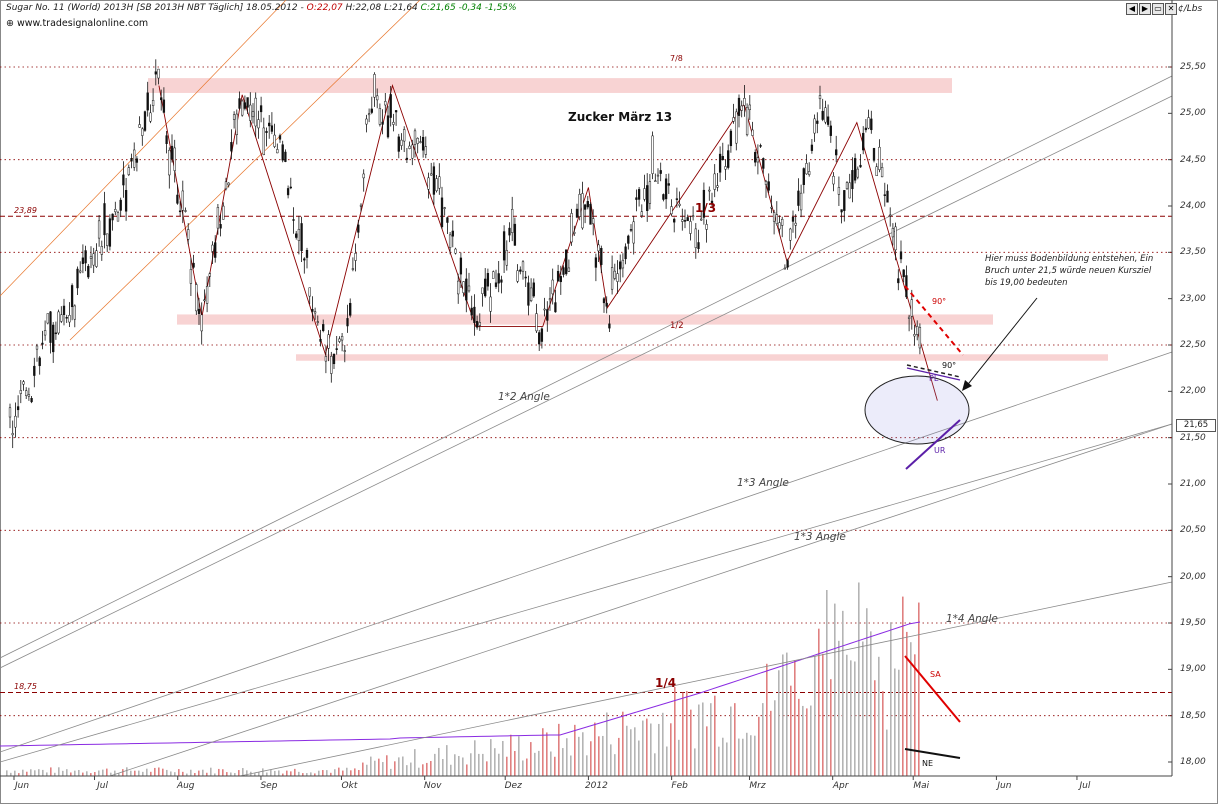  Describe the element at coordinates (940, 450) in the screenshot. I see `marker-ur: UR` at that location.